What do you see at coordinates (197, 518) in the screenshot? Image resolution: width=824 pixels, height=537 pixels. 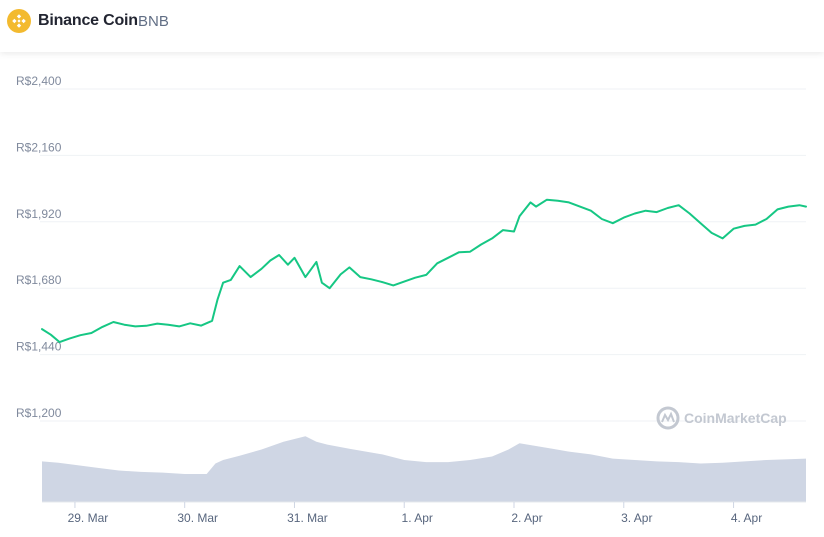 I see `x-tick-label: 30. Mar` at bounding box center [197, 518].